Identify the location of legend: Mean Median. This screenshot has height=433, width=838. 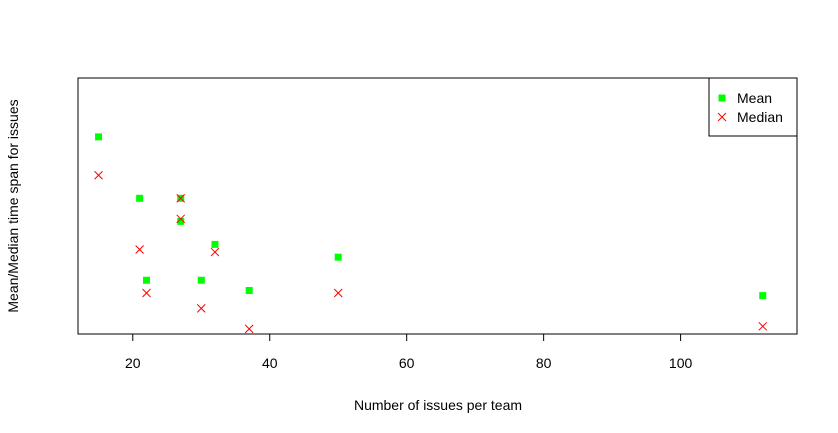
(753, 107).